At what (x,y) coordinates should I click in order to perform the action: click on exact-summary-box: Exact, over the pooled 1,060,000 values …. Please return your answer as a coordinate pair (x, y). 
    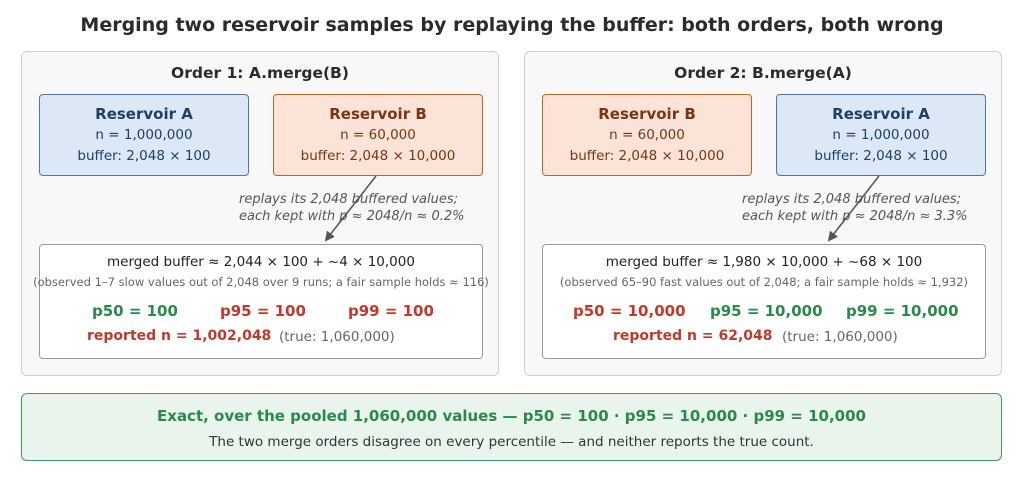
    Looking at the image, I should click on (511, 427).